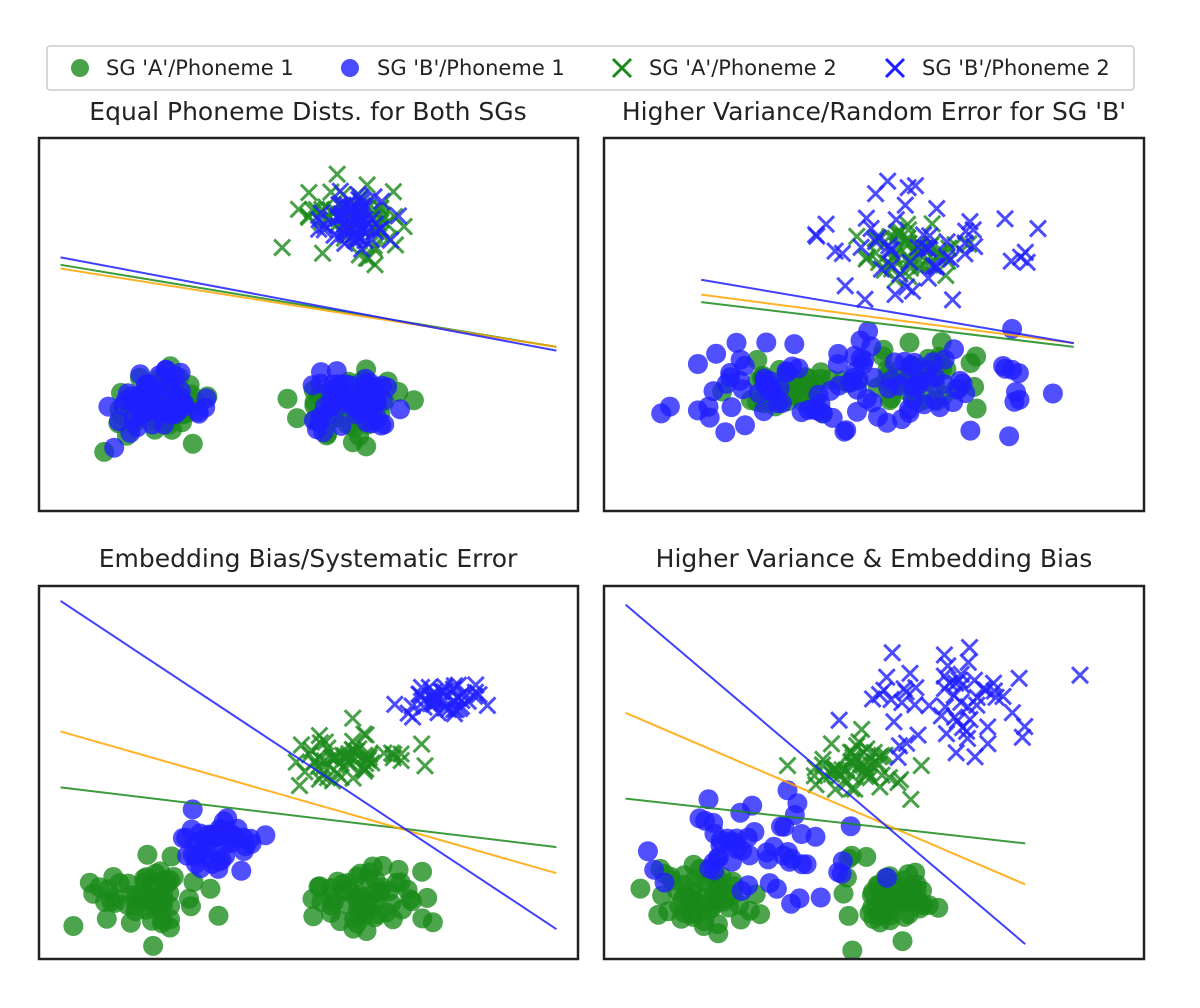 The width and height of the screenshot is (1200, 1008). I want to click on legend-frame, so click(590, 68).